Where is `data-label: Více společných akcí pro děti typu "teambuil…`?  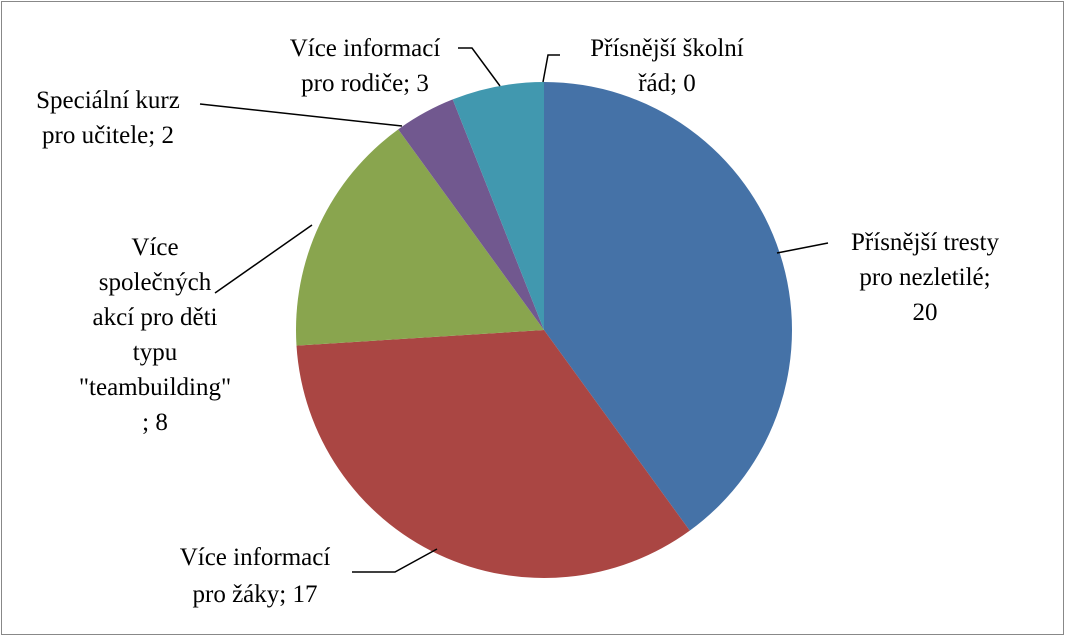
data-label: Více společných akcí pro děti typu "teambuil… is located at coordinates (155, 335).